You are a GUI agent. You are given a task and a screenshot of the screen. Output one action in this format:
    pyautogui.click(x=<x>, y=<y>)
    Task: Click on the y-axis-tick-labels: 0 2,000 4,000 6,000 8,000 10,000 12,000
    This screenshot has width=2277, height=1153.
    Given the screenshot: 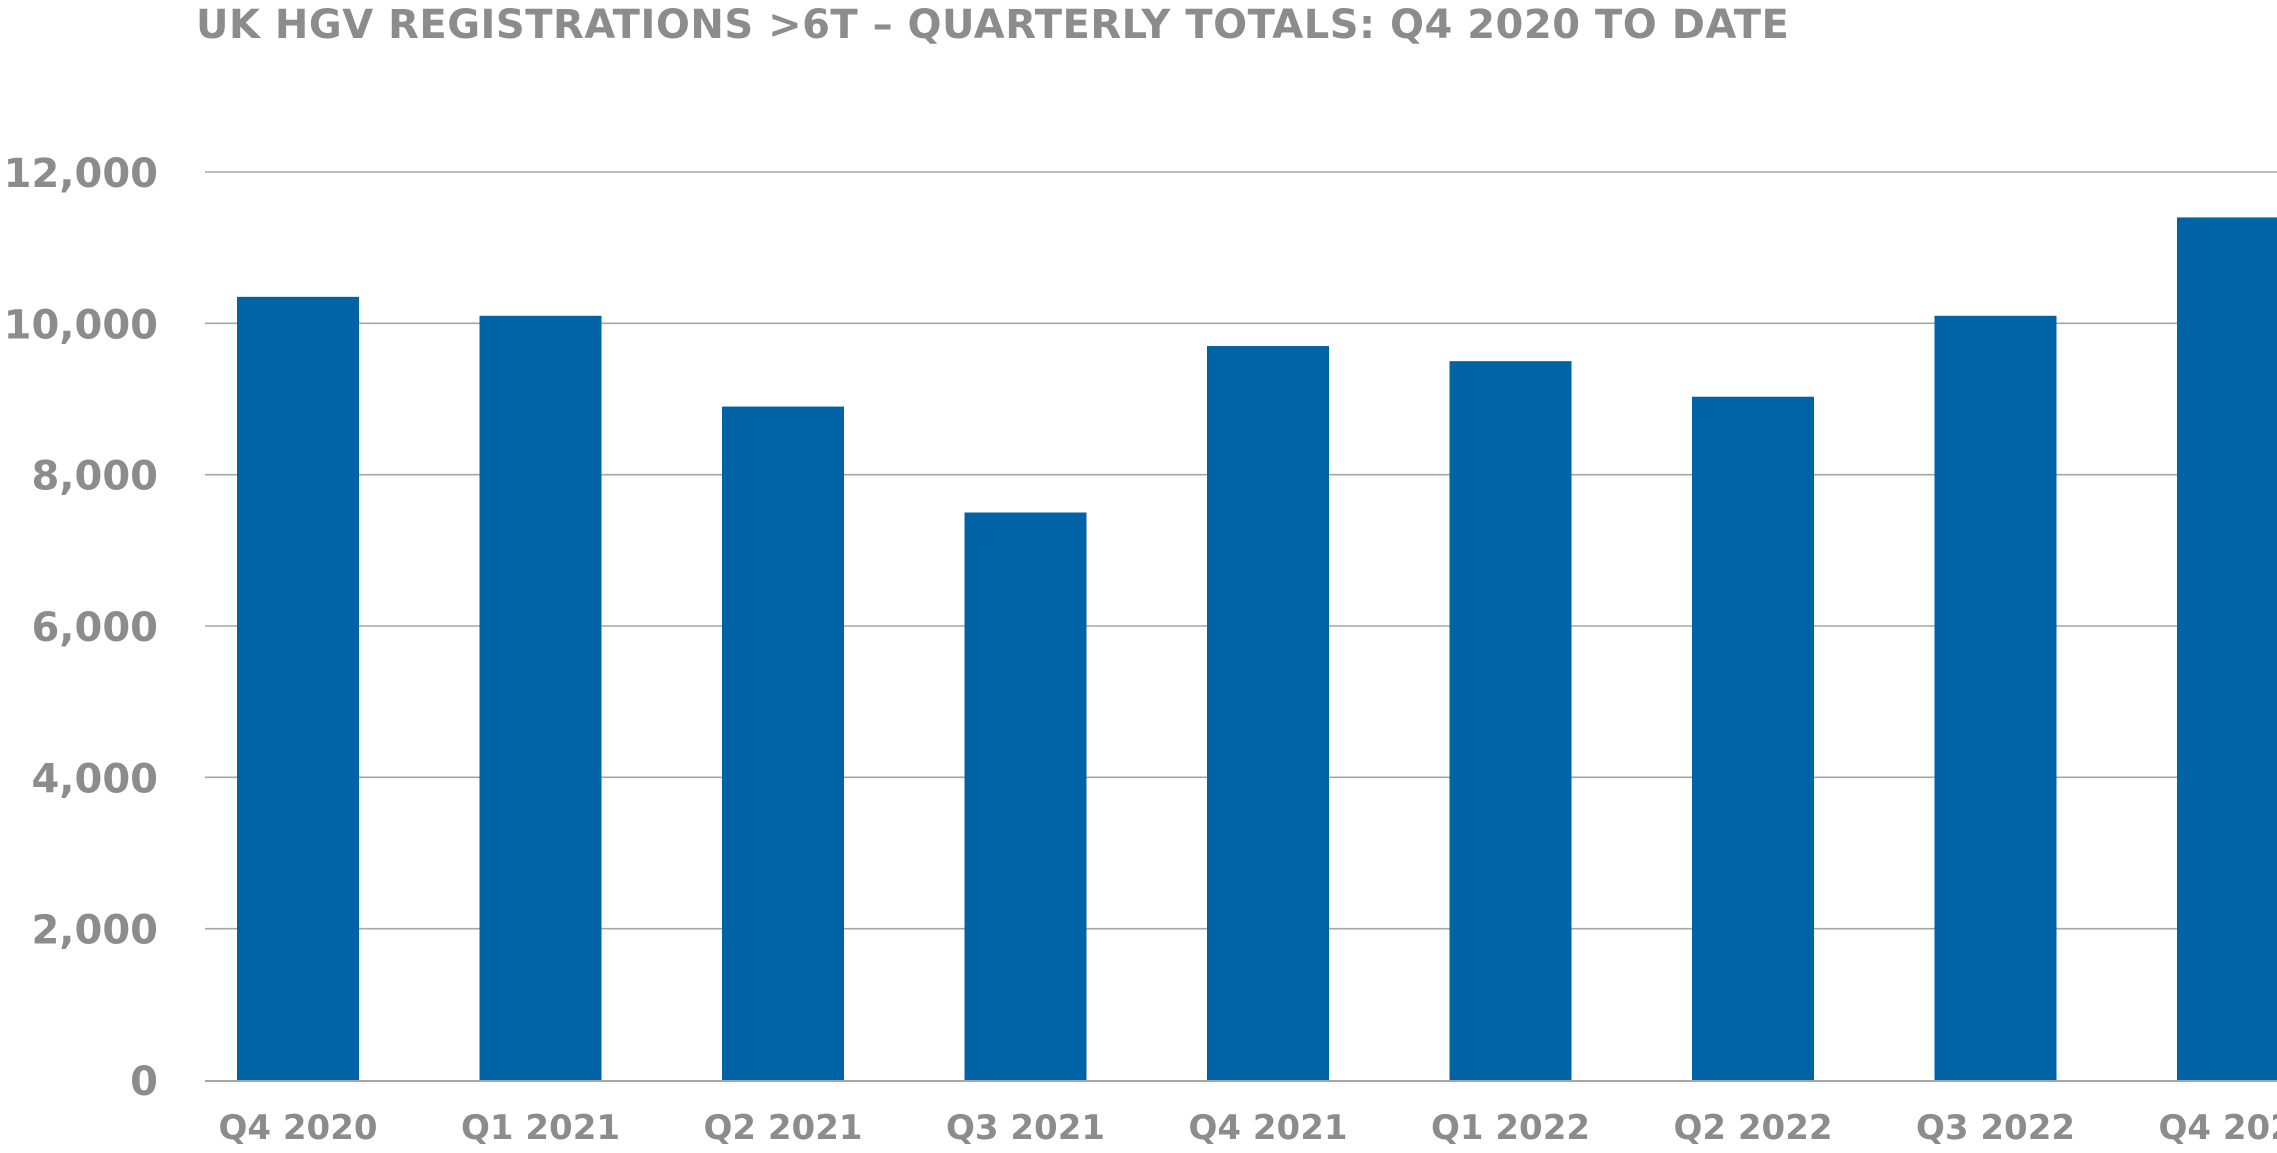 What is the action you would take?
    pyautogui.click(x=81, y=628)
    